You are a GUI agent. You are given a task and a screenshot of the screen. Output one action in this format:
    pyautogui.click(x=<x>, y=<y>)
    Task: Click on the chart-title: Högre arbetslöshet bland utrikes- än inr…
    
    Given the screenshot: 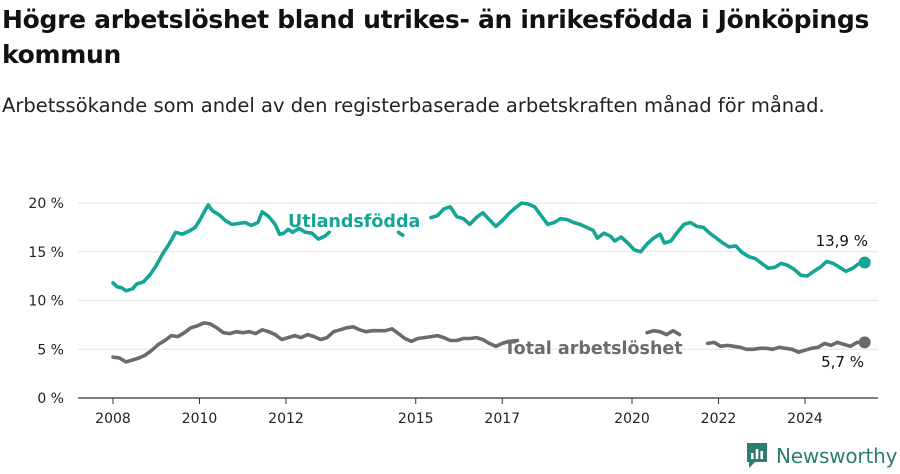 What is the action you would take?
    pyautogui.click(x=436, y=37)
    